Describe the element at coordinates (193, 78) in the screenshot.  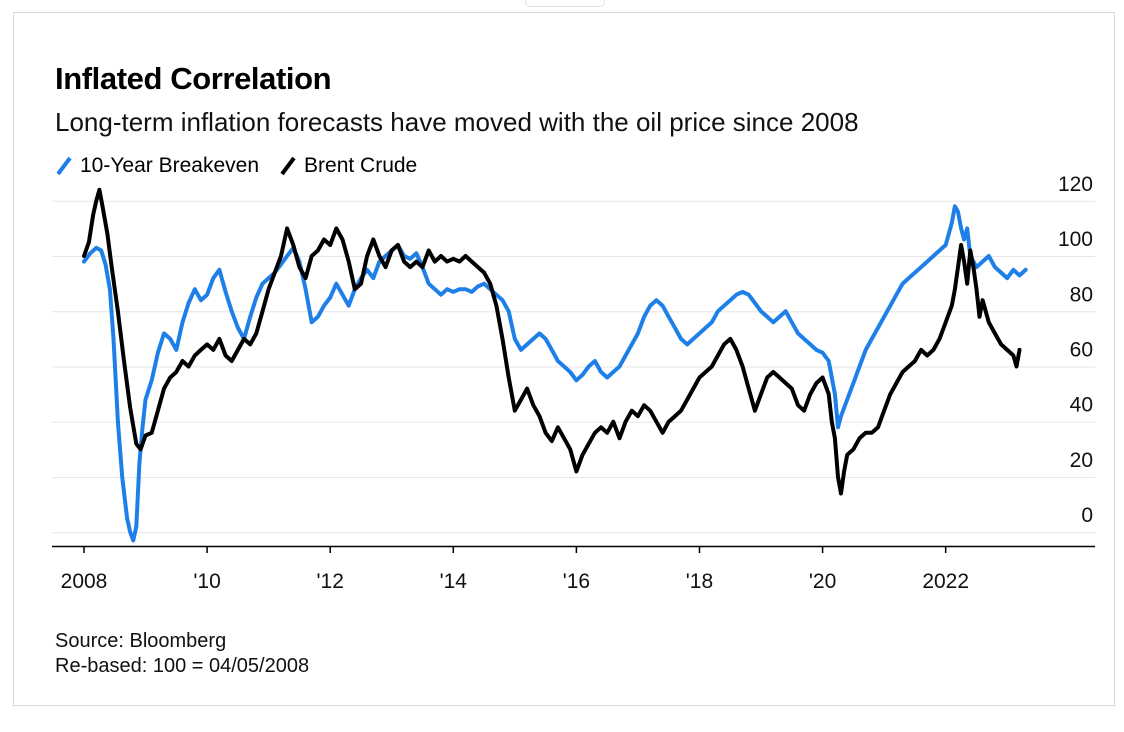
I see `chart-title: Inflated Correlation` at that location.